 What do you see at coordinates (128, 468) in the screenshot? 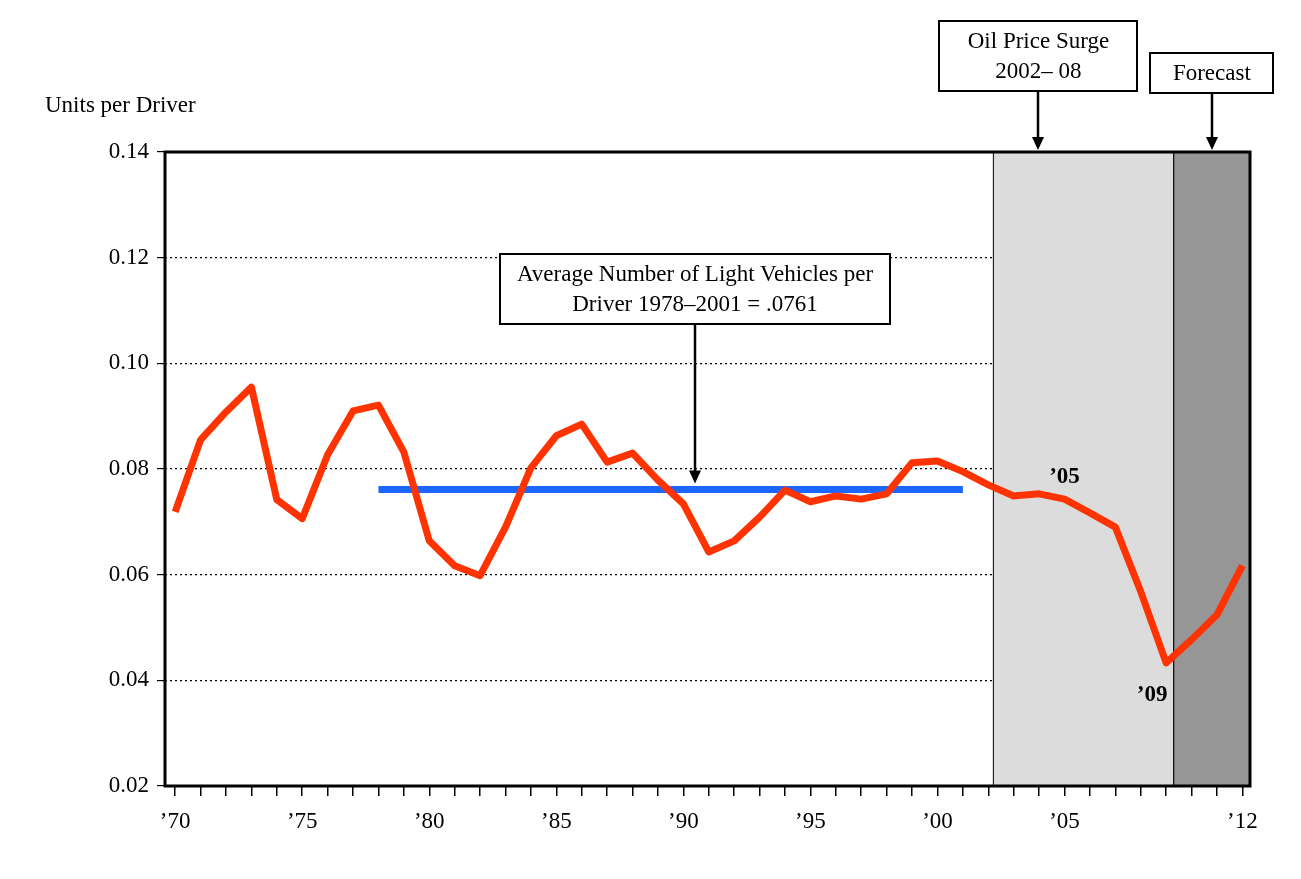
I see `y-tick-label: 0.08` at bounding box center [128, 468].